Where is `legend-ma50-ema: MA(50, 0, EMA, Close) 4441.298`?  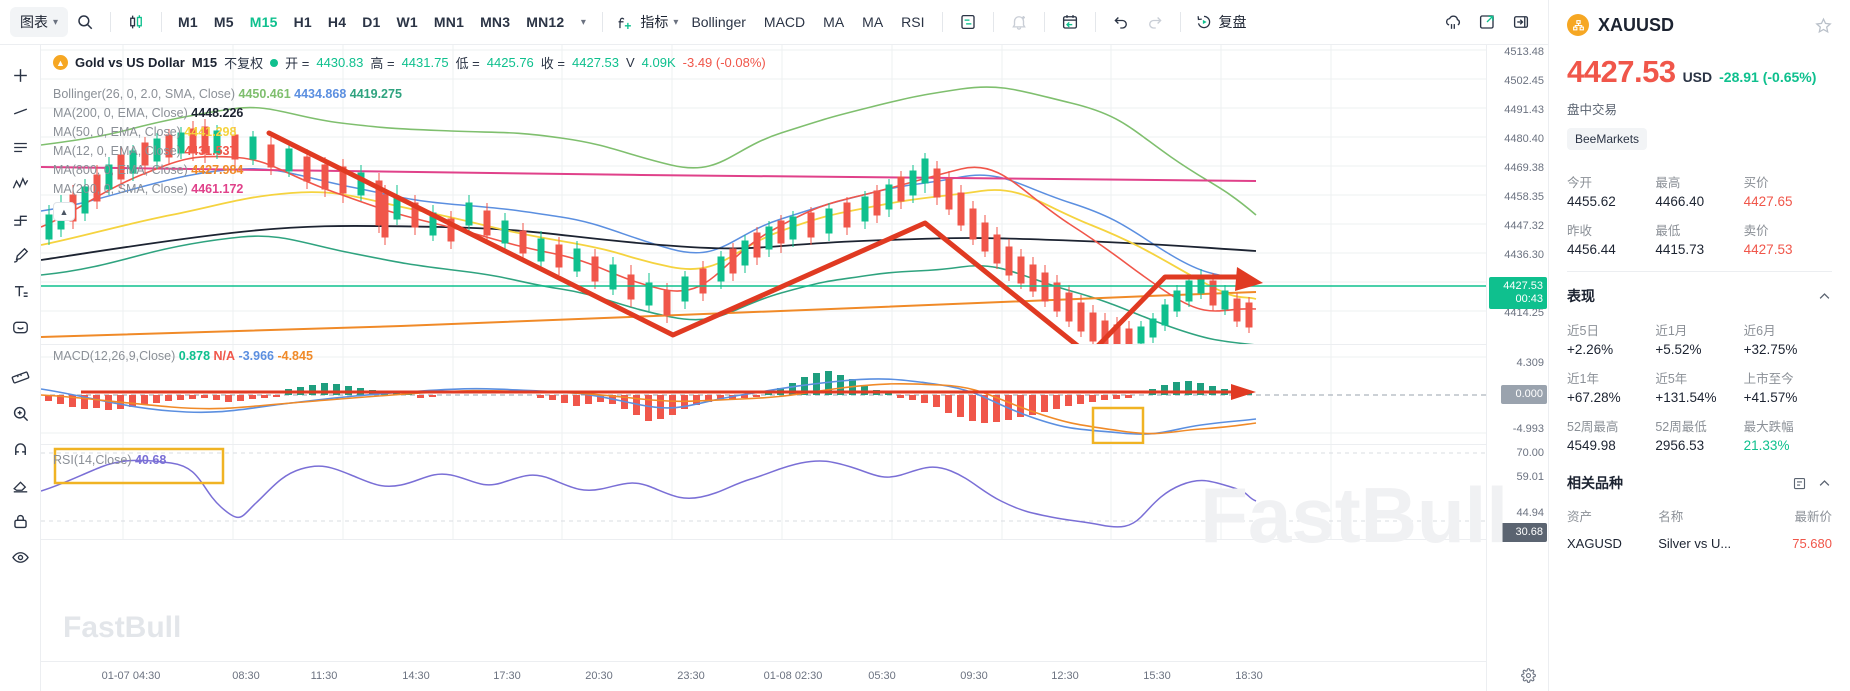
legend-ma50-ema: MA(50, 0, EMA, Close) 4441.298 is located at coordinates (144, 132).